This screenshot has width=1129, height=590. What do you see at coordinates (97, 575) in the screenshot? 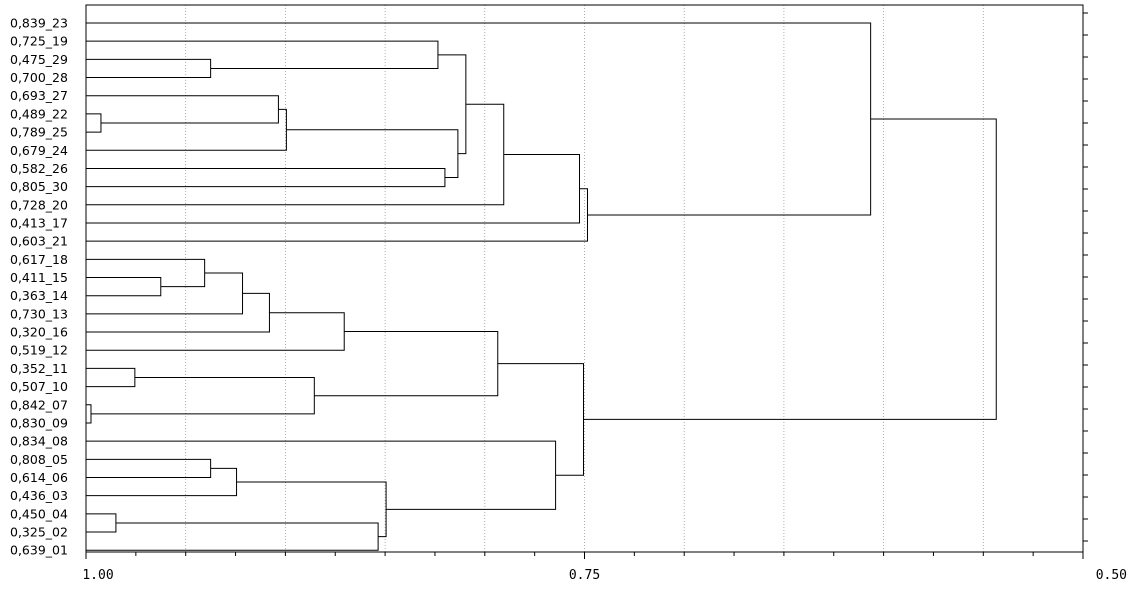
I see `x-tick-label: 1.00` at bounding box center [97, 575].